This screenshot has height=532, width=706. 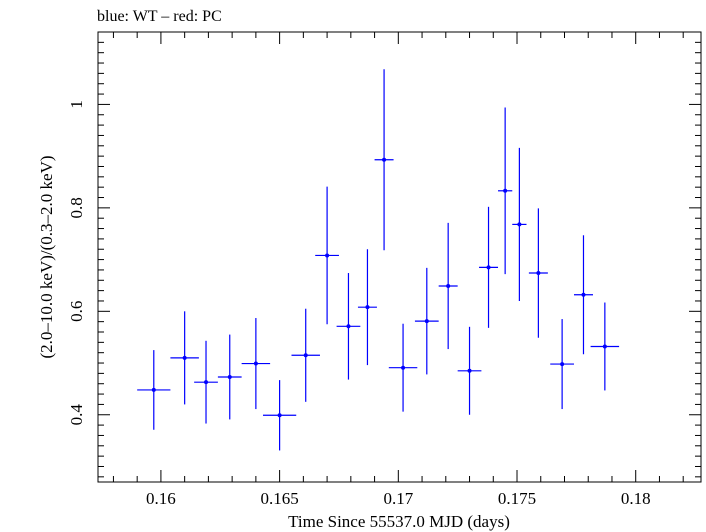 What do you see at coordinates (76, 207) in the screenshot?
I see `y-tick-label: 0.8` at bounding box center [76, 207].